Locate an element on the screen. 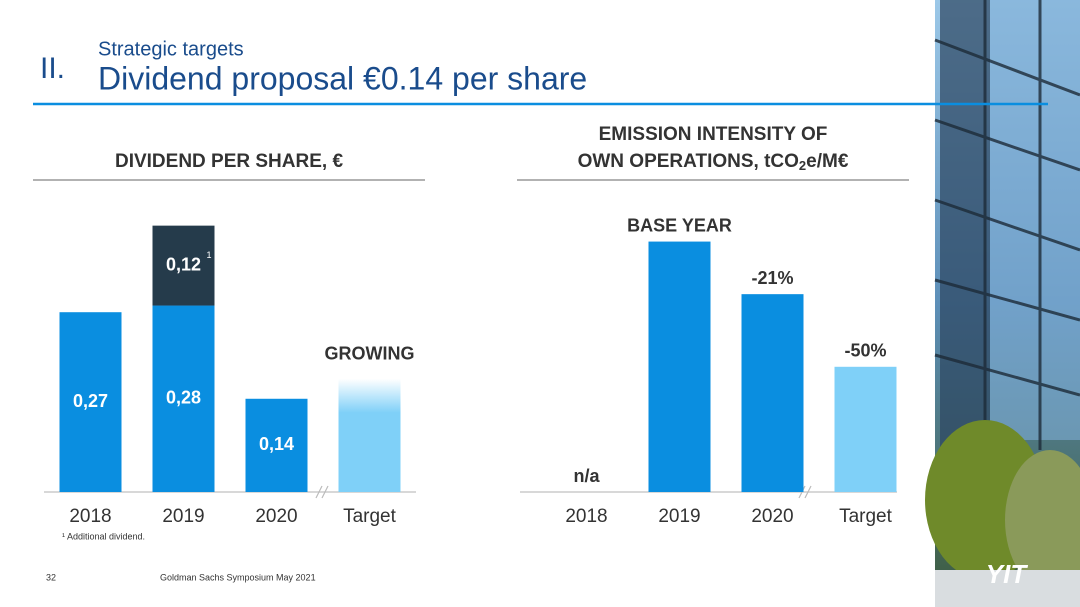 This screenshot has width=1080, height=607. logo: YIT is located at coordinates (1007, 574).